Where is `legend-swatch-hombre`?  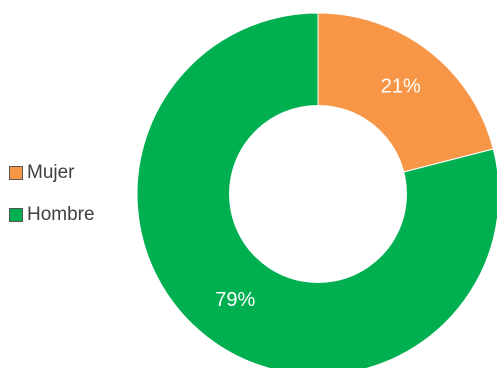
legend-swatch-hombre is located at coordinates (16, 215).